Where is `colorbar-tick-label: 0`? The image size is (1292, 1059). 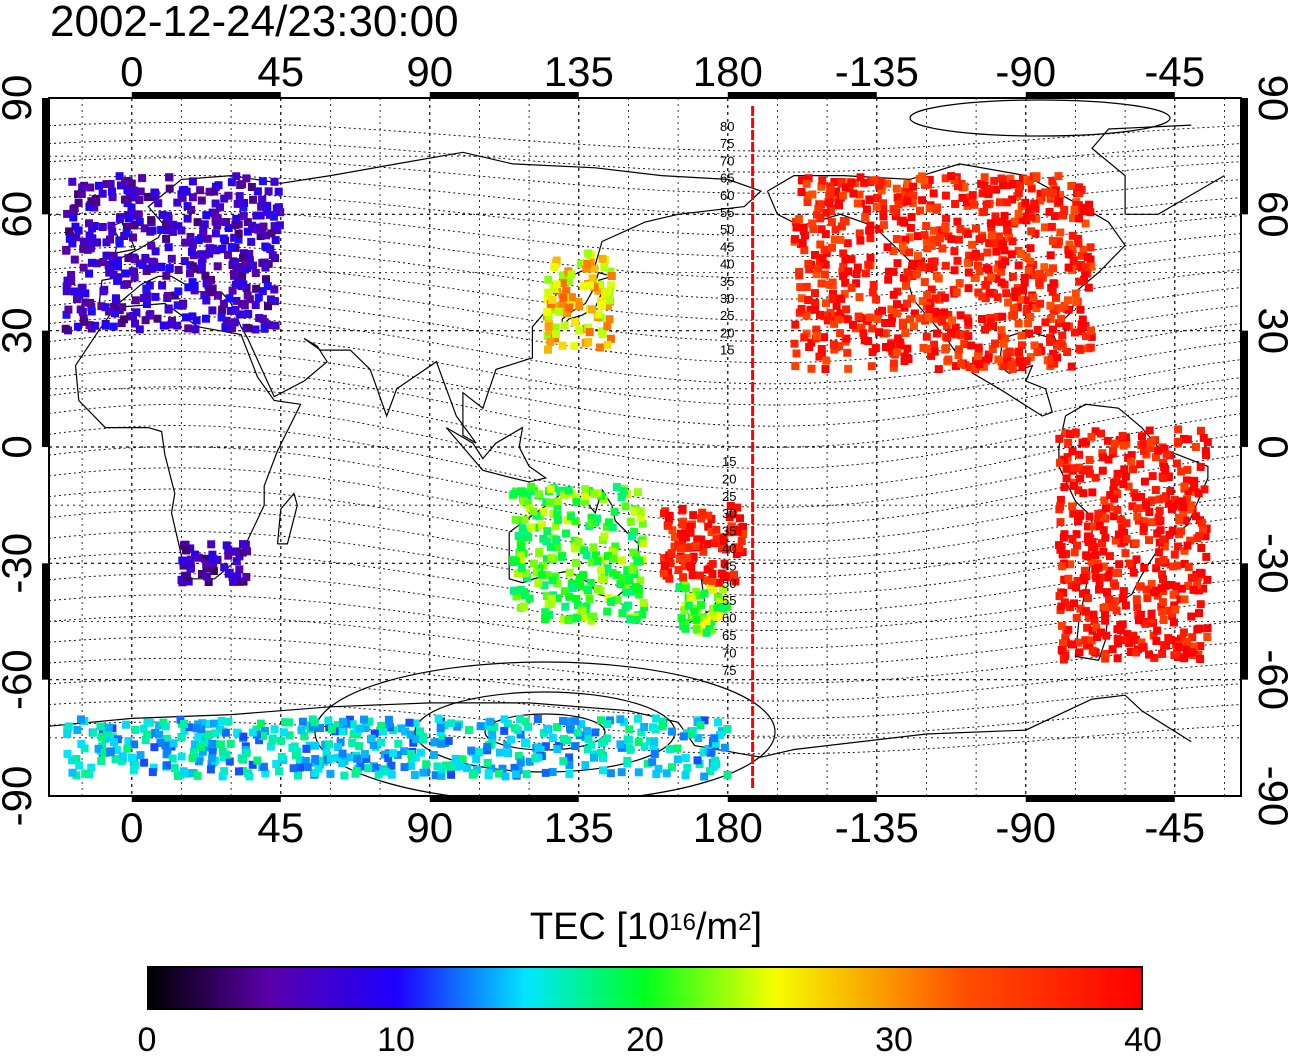 colorbar-tick-label: 0 is located at coordinates (147, 1040).